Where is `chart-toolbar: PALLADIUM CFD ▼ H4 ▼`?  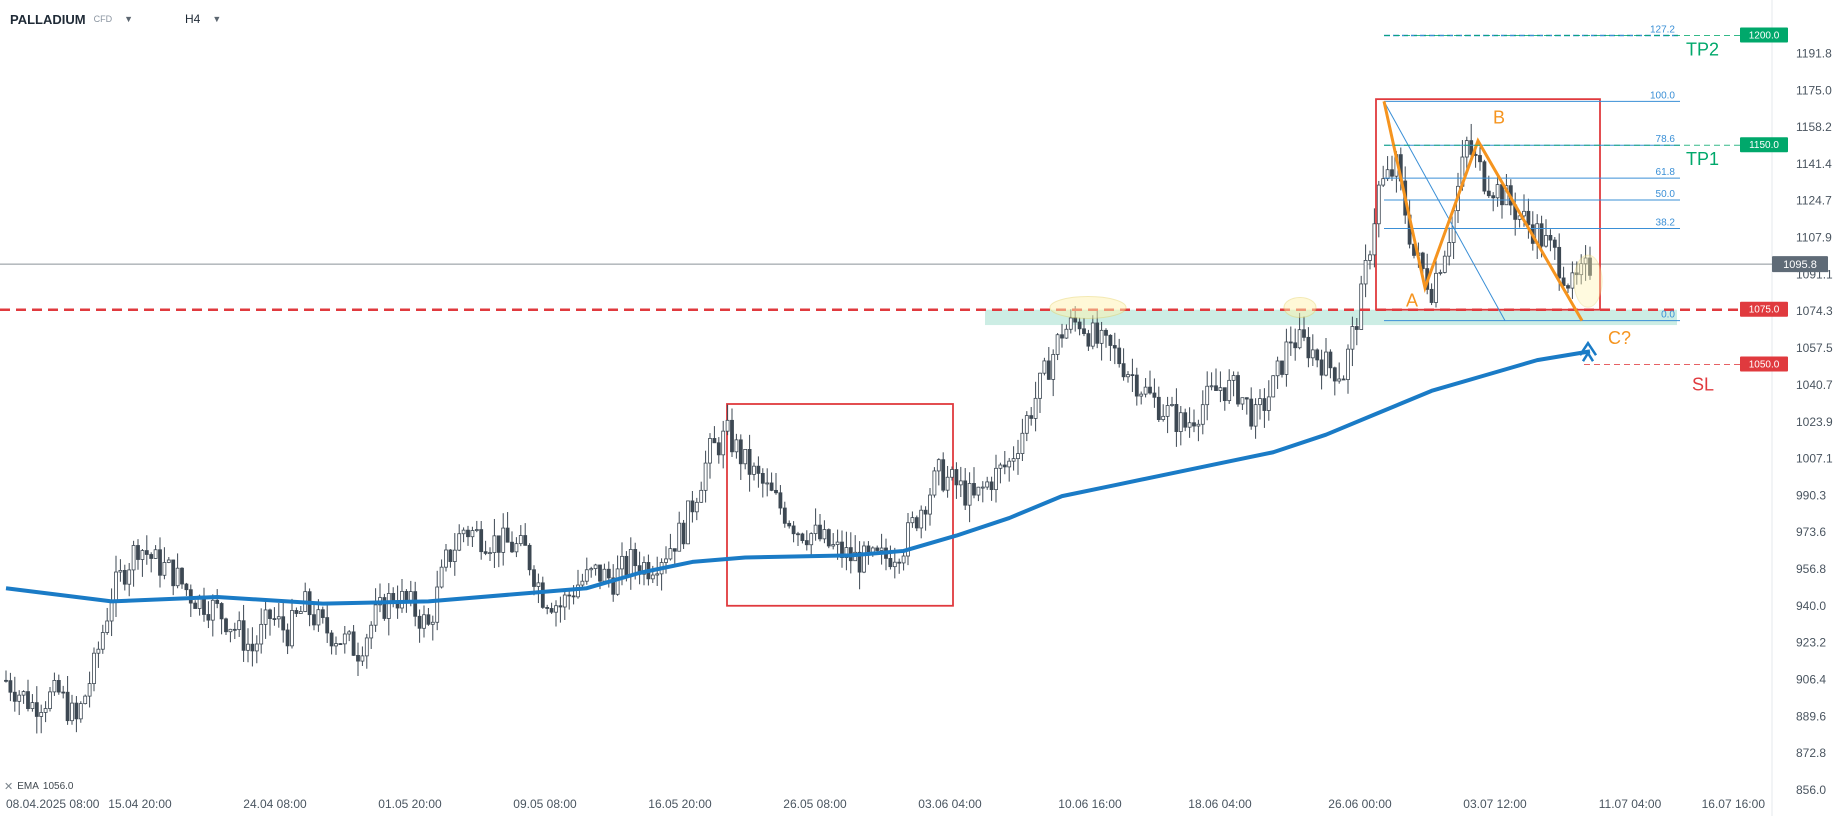 chart-toolbar: PALLADIUM CFD ▼ H4 ▼ is located at coordinates (115, 19).